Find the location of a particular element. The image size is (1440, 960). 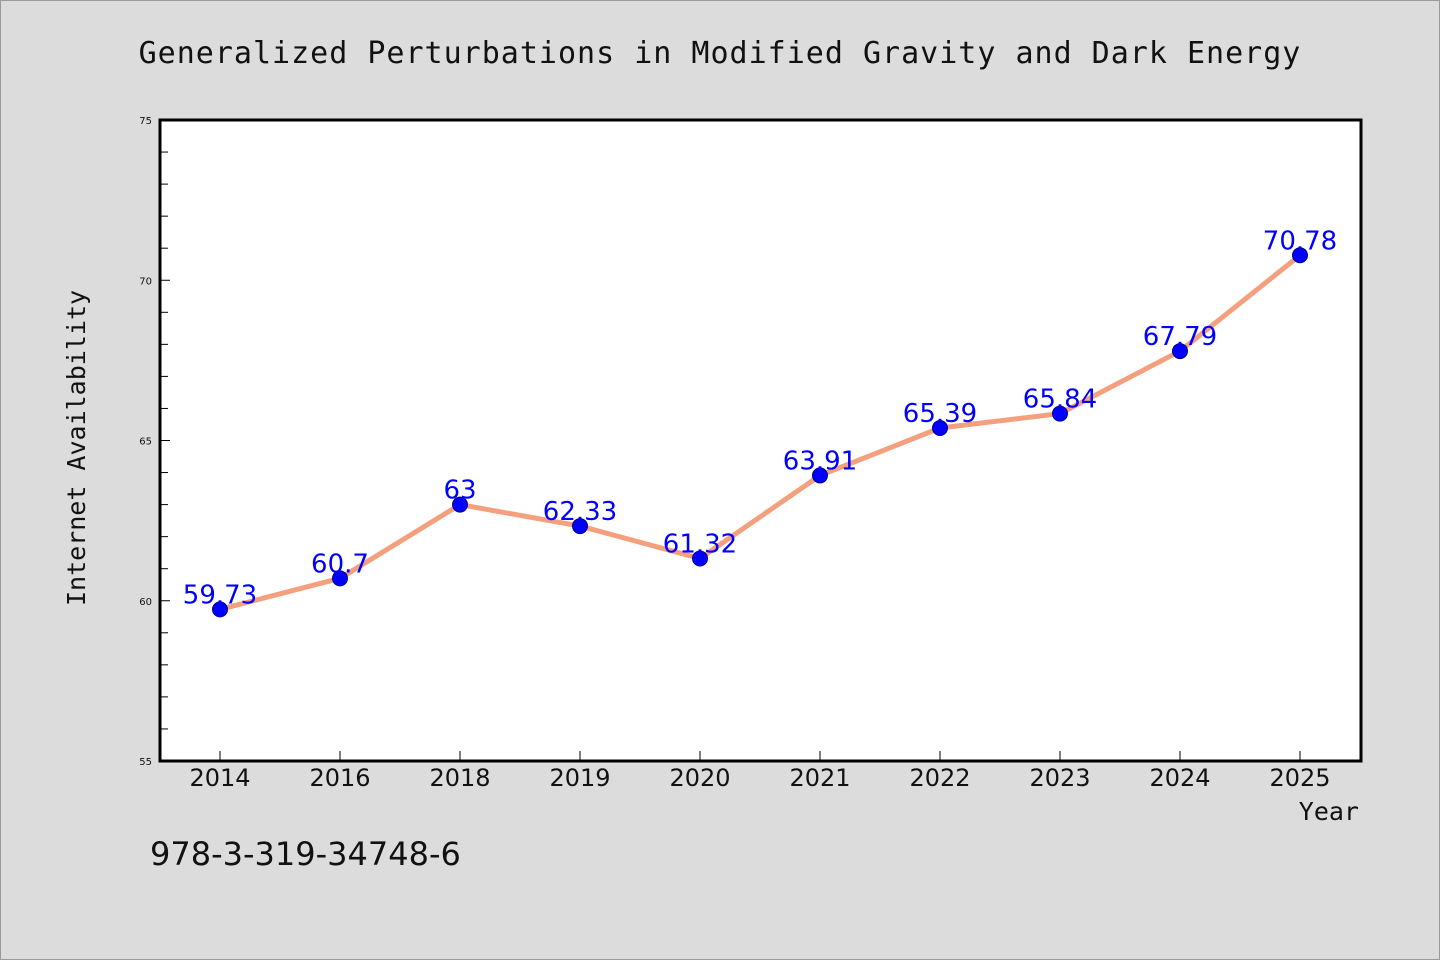

data-label: 63.91 is located at coordinates (820, 461).